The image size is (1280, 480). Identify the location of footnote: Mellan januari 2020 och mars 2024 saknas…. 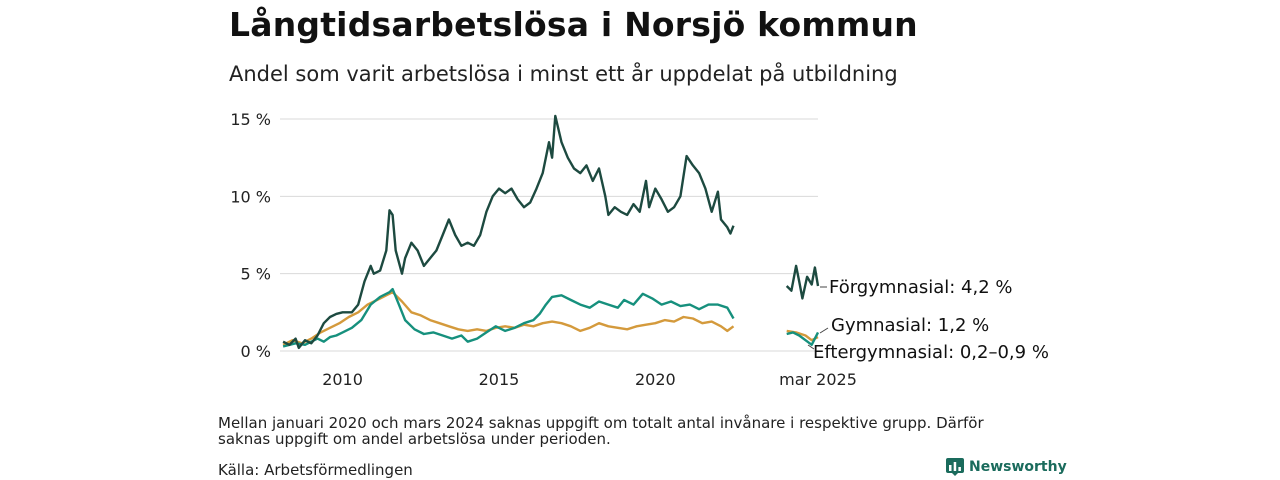
(601, 431).